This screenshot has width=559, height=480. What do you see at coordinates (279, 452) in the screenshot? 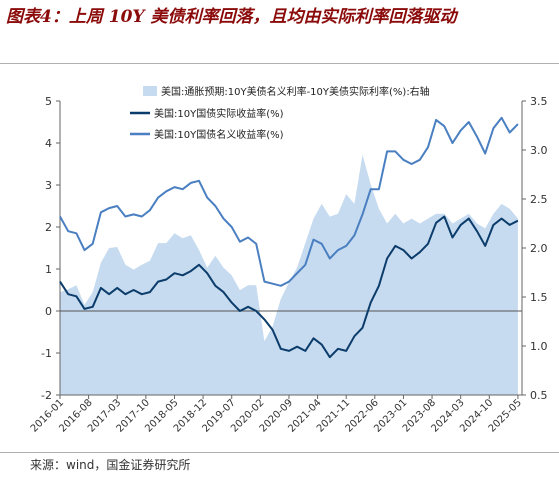
I see `source-divider` at bounding box center [279, 452].